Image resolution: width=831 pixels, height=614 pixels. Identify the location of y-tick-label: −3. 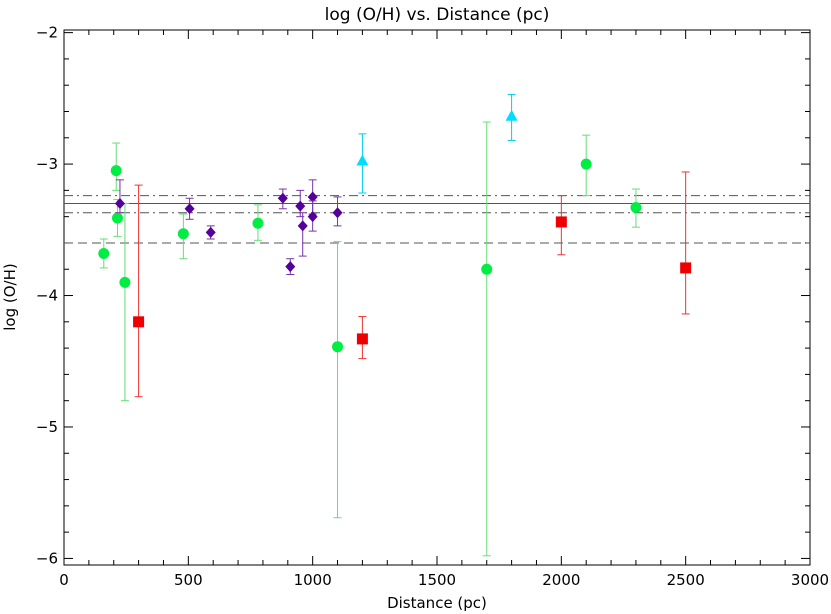
(47, 164).